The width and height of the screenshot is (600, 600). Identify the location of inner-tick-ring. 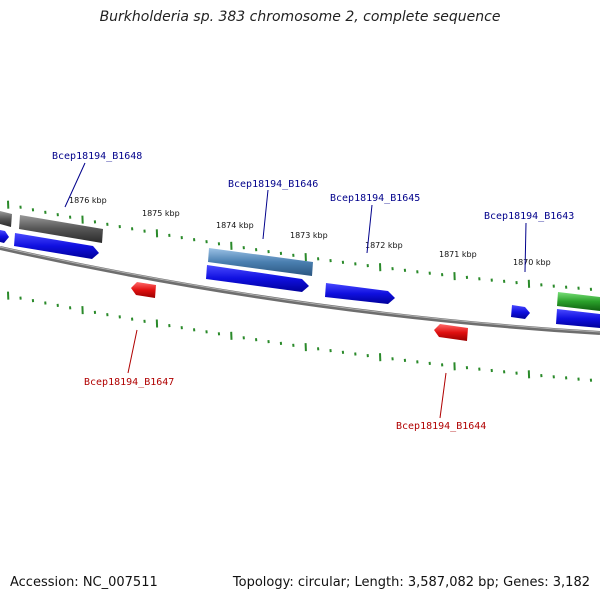
(300, 336).